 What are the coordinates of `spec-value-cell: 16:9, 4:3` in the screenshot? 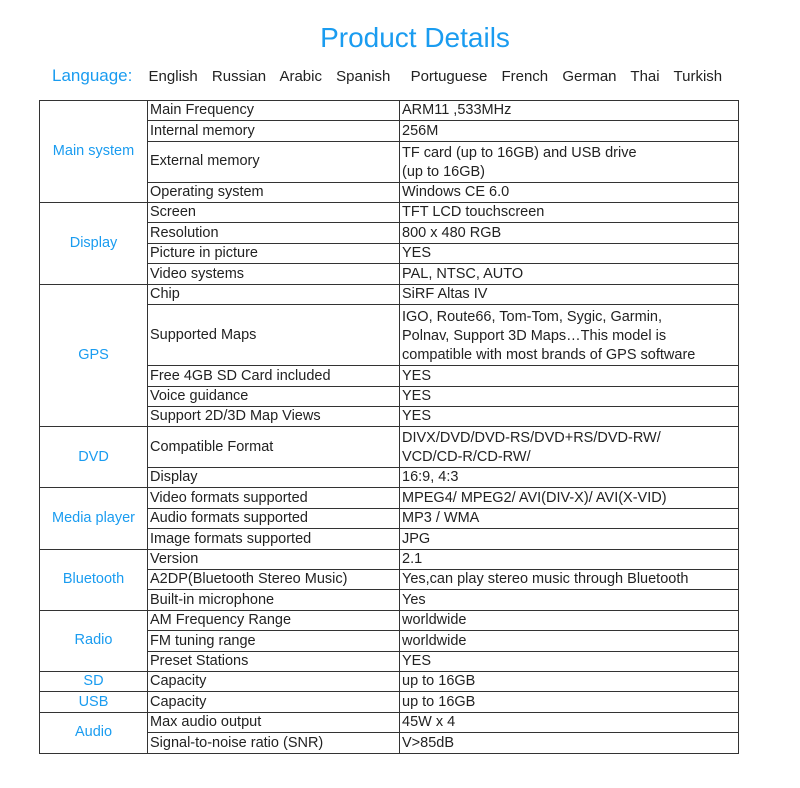 It's located at (569, 478).